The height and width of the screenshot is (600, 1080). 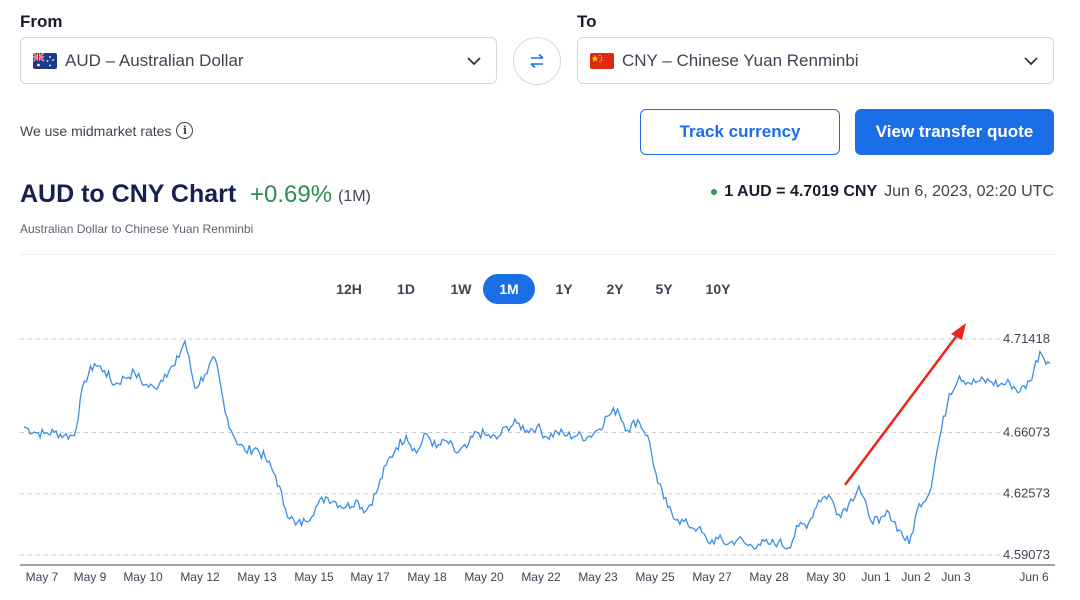 I want to click on x-tick-label: Jun 1, so click(x=876, y=577).